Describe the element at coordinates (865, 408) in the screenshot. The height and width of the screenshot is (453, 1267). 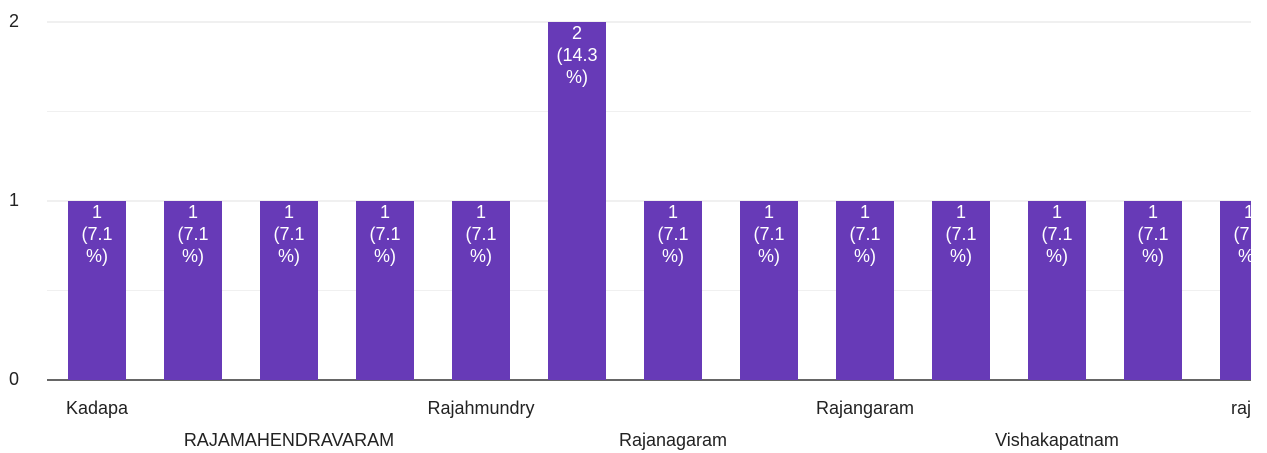
I see `x-tick-label: Rajangaram` at that location.